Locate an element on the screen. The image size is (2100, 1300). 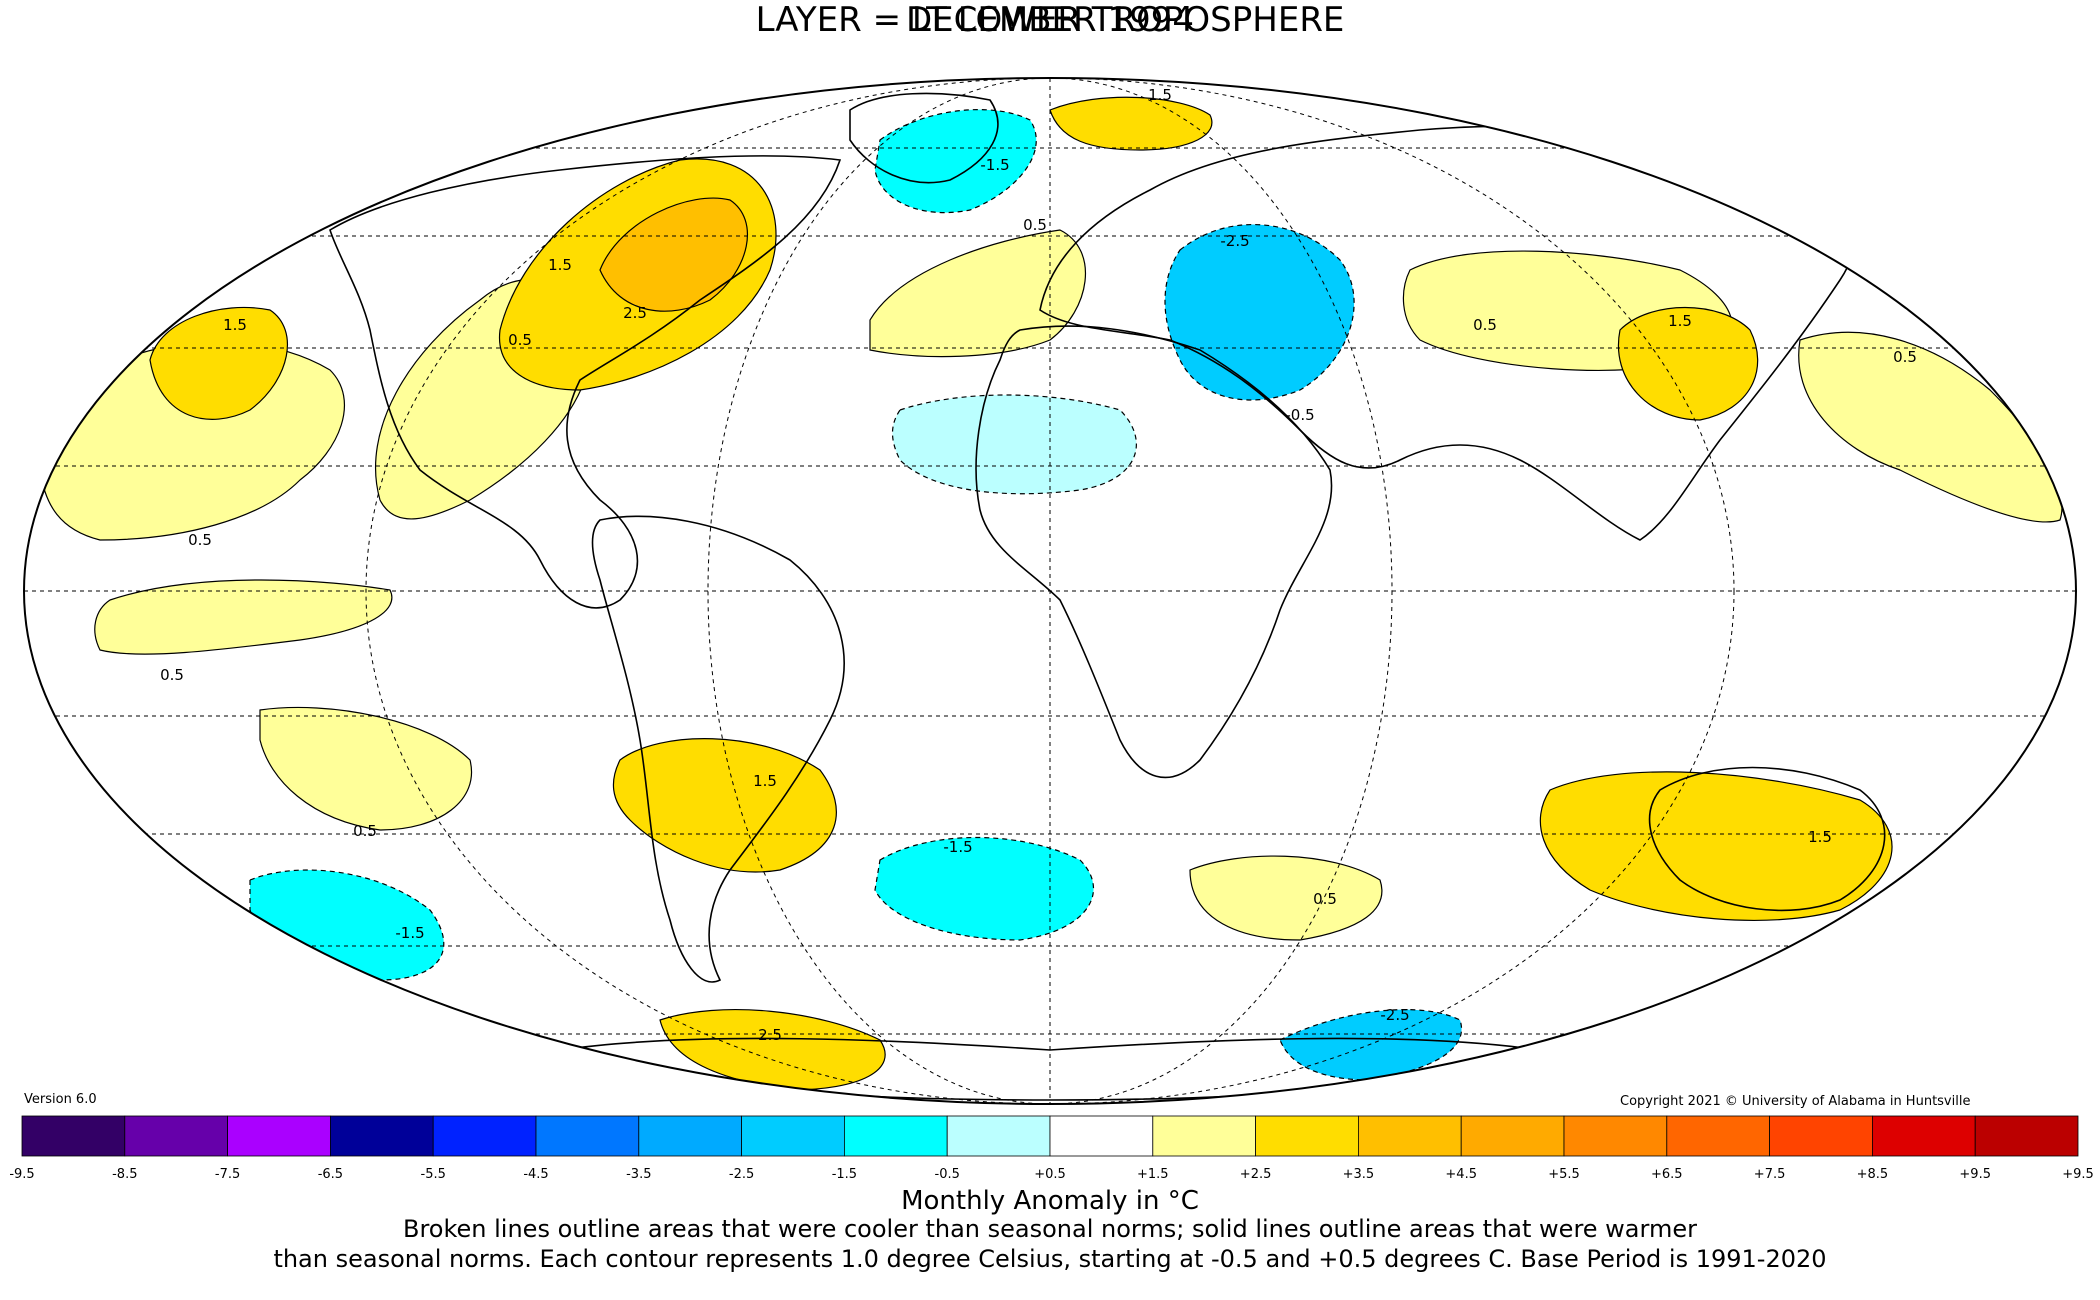
title-line-1: DECEMBER 1994 is located at coordinates (1050, 20).